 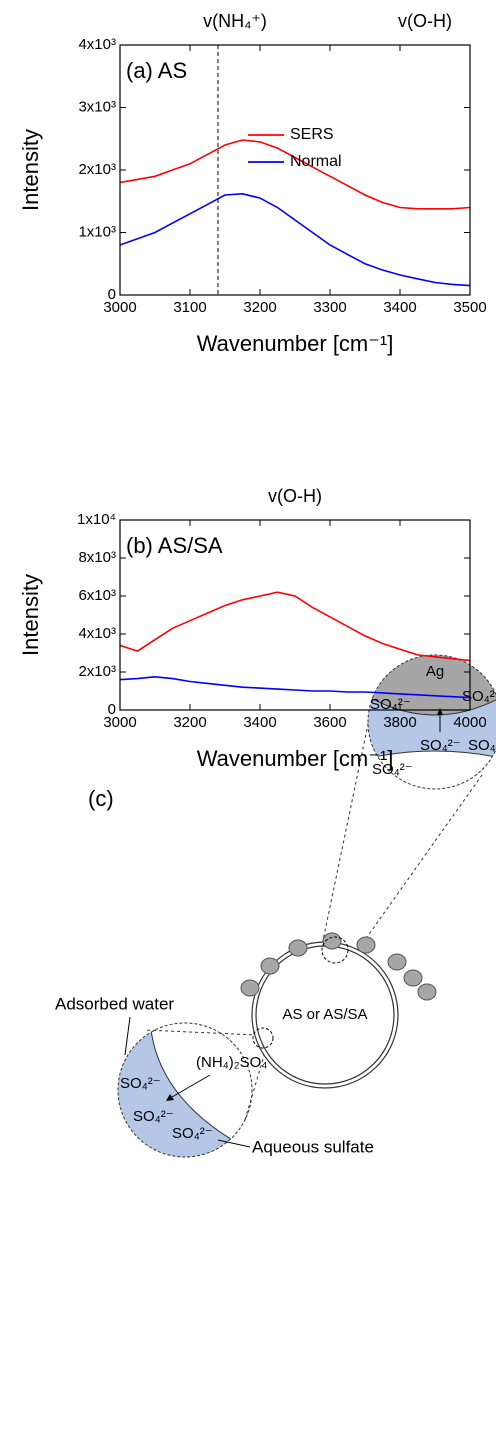 I want to click on salt-label: (NH₄)₂SO₄, so click(x=231, y=1062).